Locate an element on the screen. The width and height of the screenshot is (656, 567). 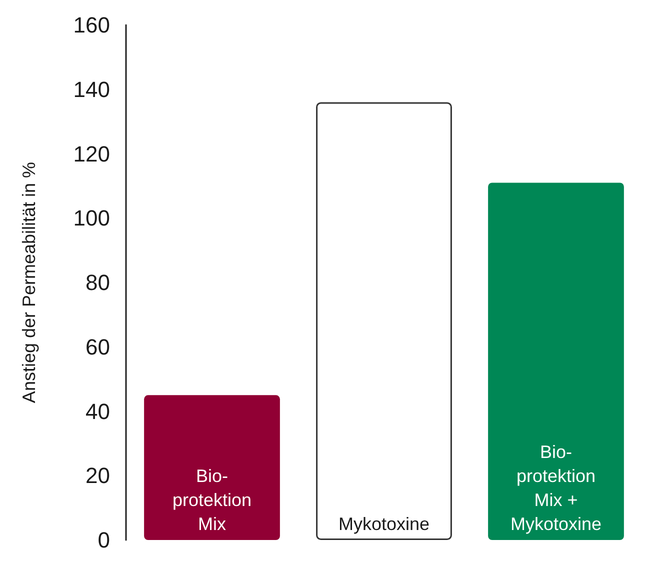
y-tick-label: 0 is located at coordinates (104, 540).